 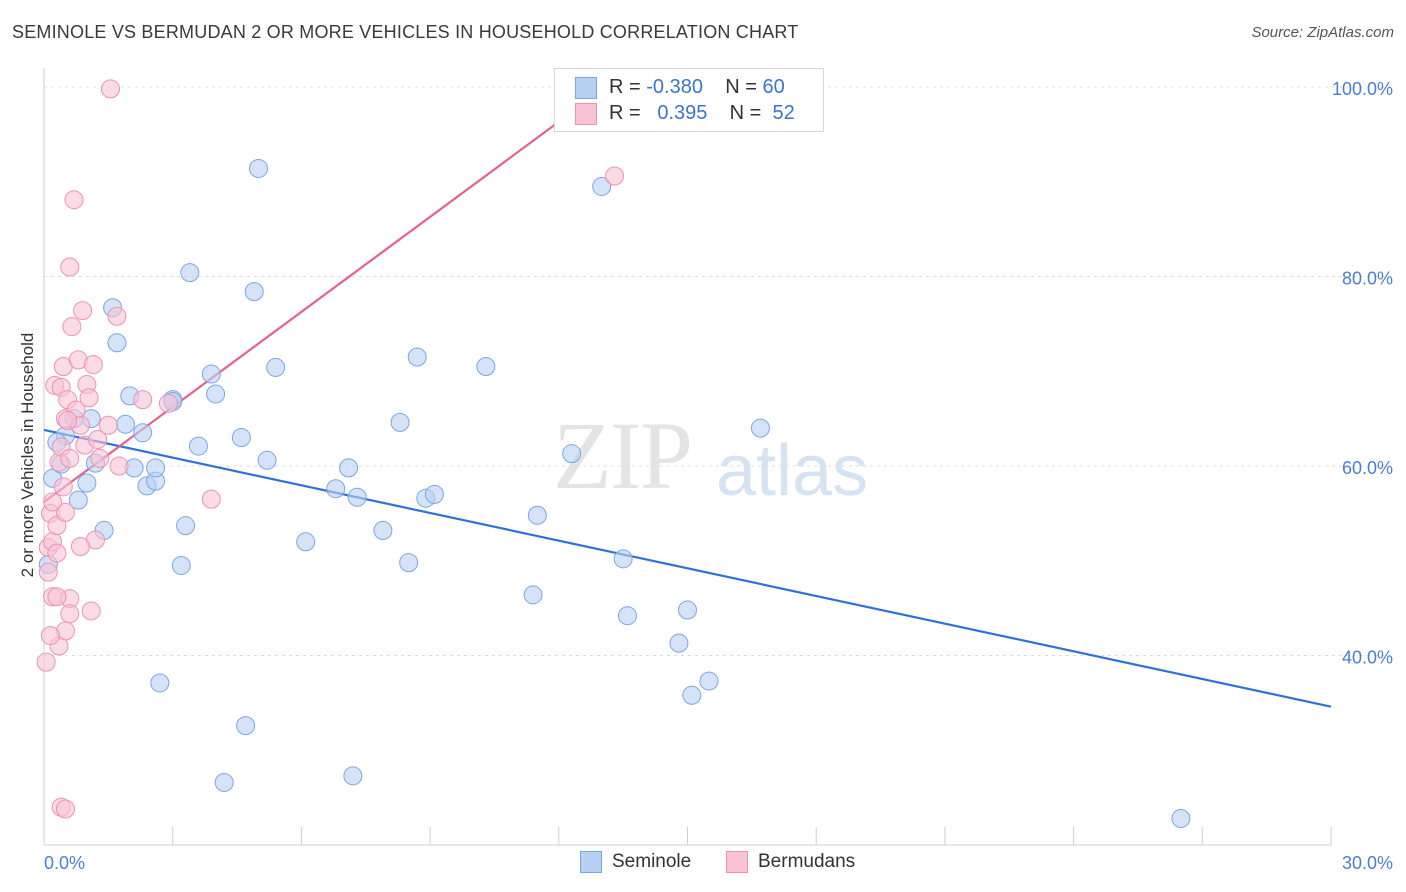 What do you see at coordinates (1367, 278) in the screenshot?
I see `y-tick-label: 80.0%` at bounding box center [1367, 278].